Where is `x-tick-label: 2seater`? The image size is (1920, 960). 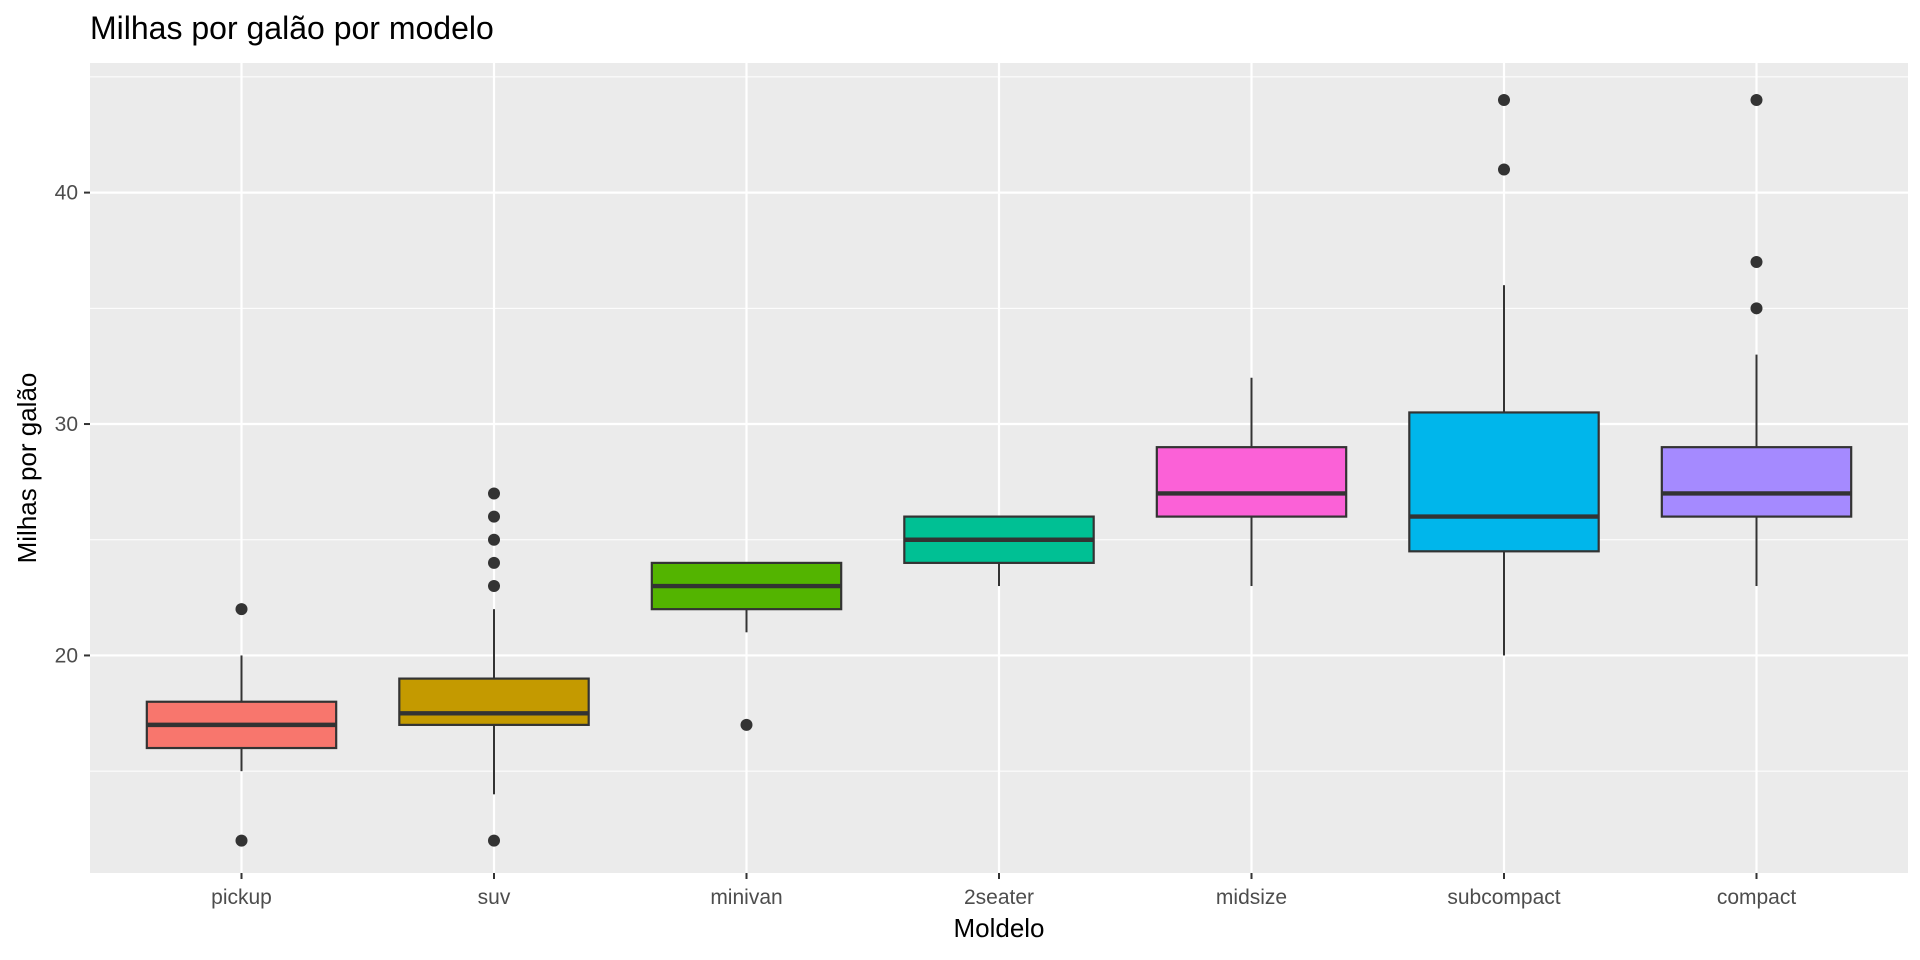 x-tick-label: 2seater is located at coordinates (999, 897).